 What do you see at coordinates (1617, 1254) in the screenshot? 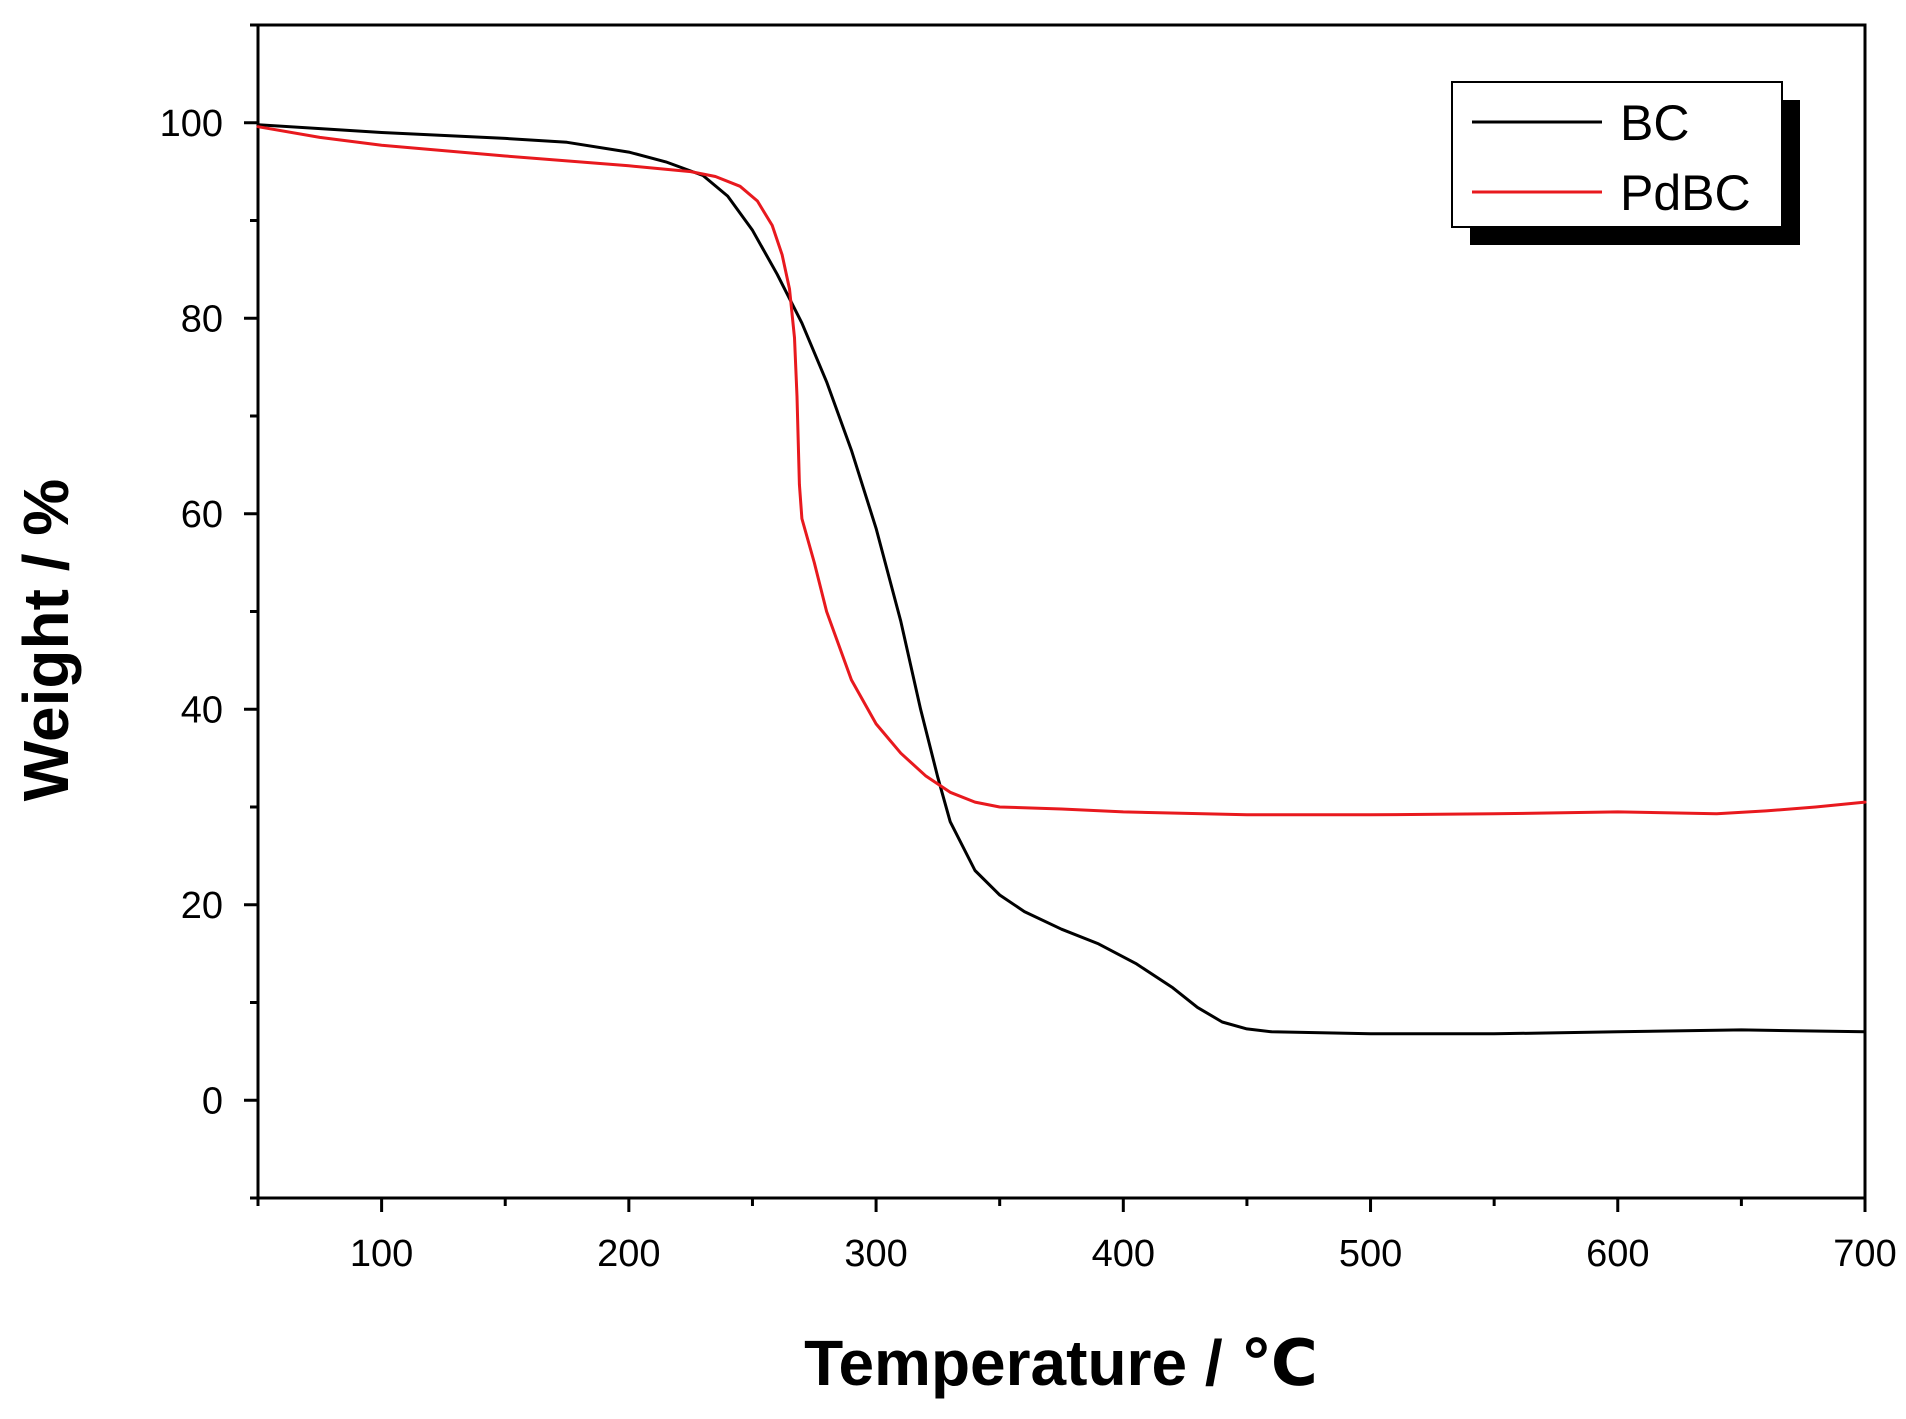
I see `x-tick-label: 600` at bounding box center [1617, 1254].